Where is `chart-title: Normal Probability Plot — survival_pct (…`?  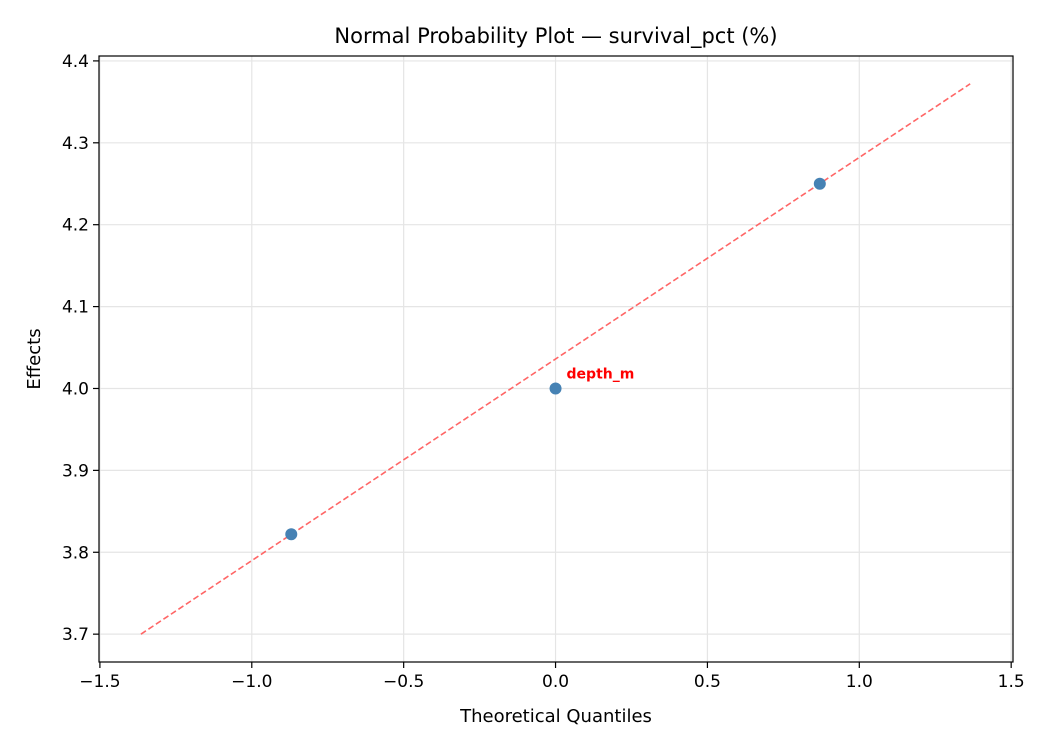
chart-title: Normal Probability Plot — survival_pct (… is located at coordinates (555, 36).